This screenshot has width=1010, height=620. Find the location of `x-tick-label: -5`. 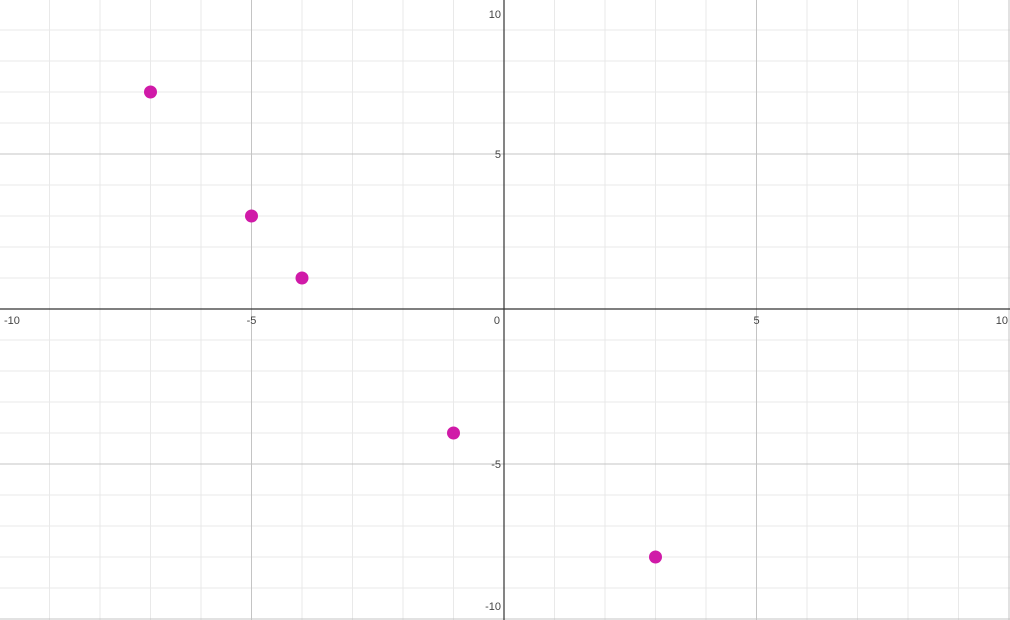

x-tick-label: -5 is located at coordinates (252, 321).